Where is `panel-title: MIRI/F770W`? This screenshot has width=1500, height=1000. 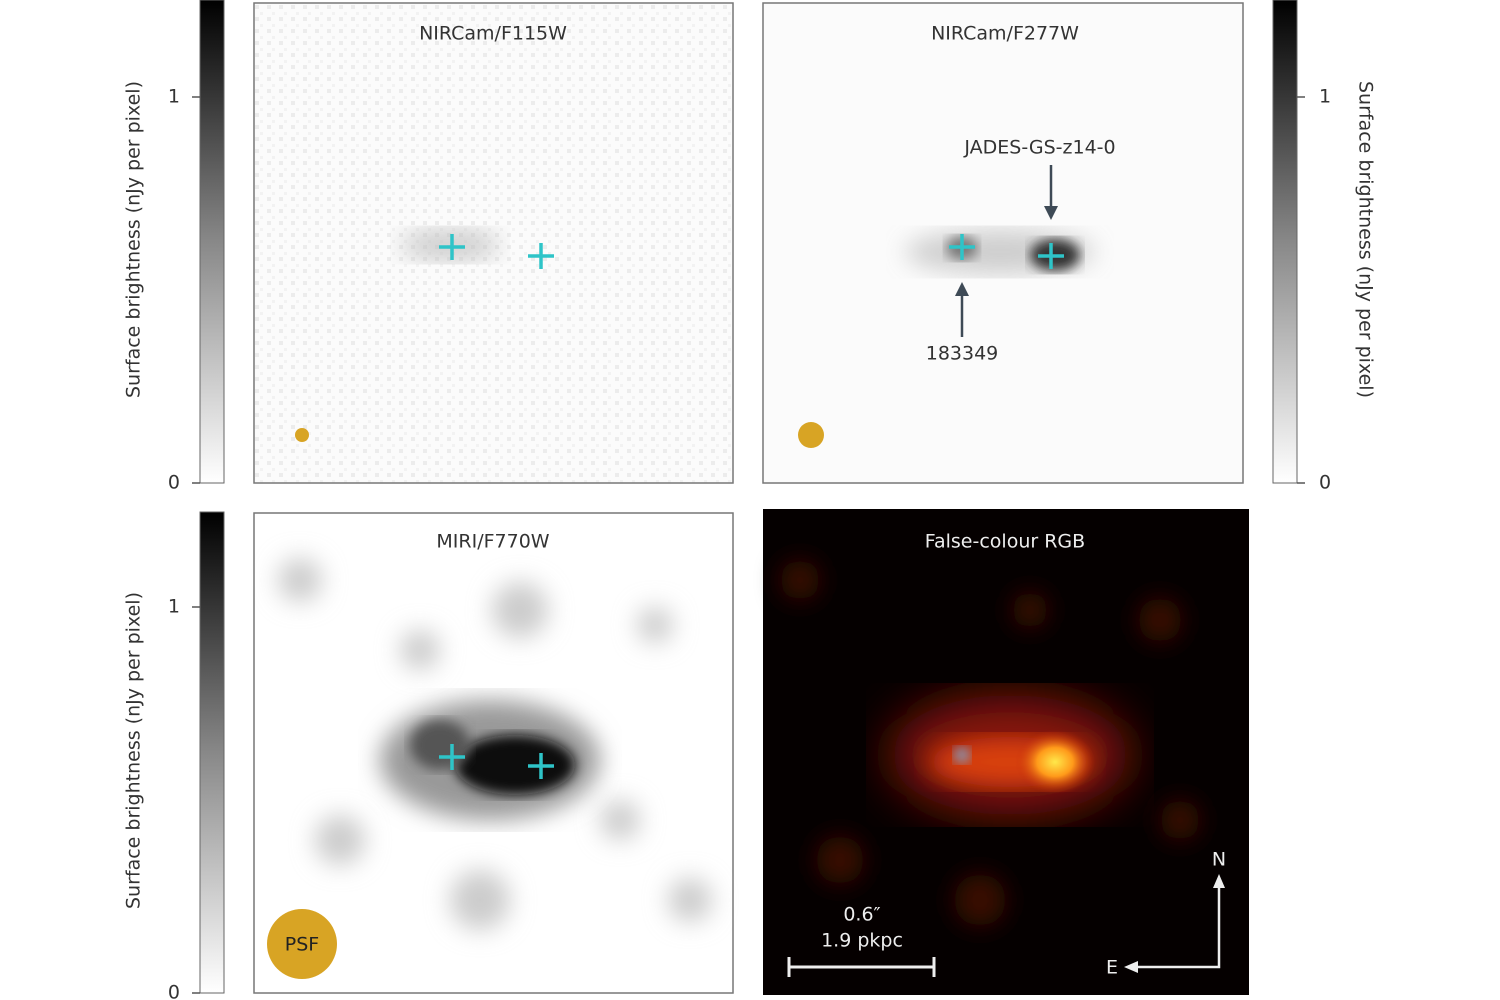 panel-title: MIRI/F770W is located at coordinates (492, 542).